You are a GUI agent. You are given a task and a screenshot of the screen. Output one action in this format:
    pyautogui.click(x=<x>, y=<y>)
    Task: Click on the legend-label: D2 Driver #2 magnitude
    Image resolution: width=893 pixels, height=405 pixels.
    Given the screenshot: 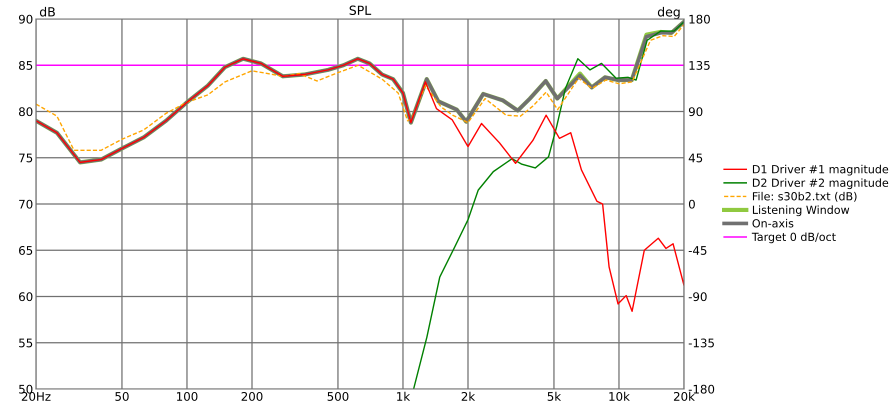 What is the action you would take?
    pyautogui.click(x=820, y=184)
    